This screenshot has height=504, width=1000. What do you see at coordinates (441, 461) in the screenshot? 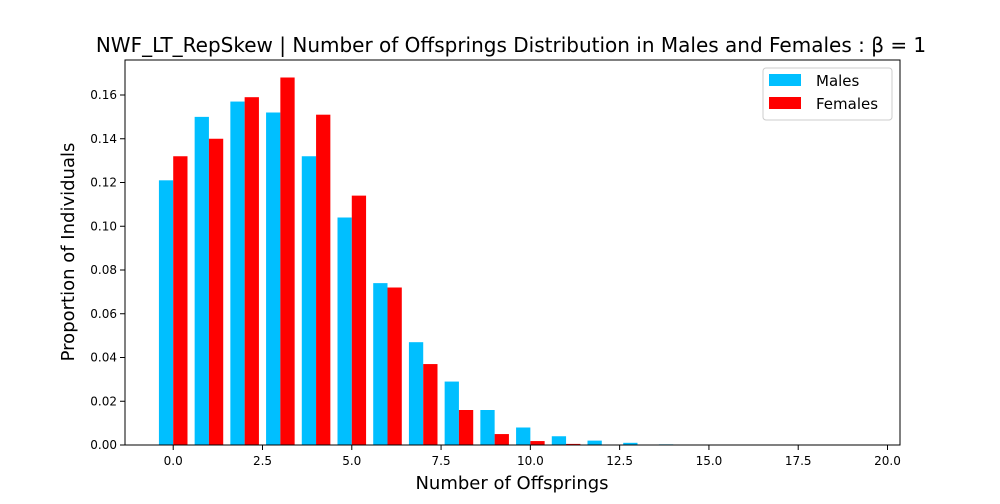
I see `x-tick-label: 7.5` at bounding box center [441, 461].